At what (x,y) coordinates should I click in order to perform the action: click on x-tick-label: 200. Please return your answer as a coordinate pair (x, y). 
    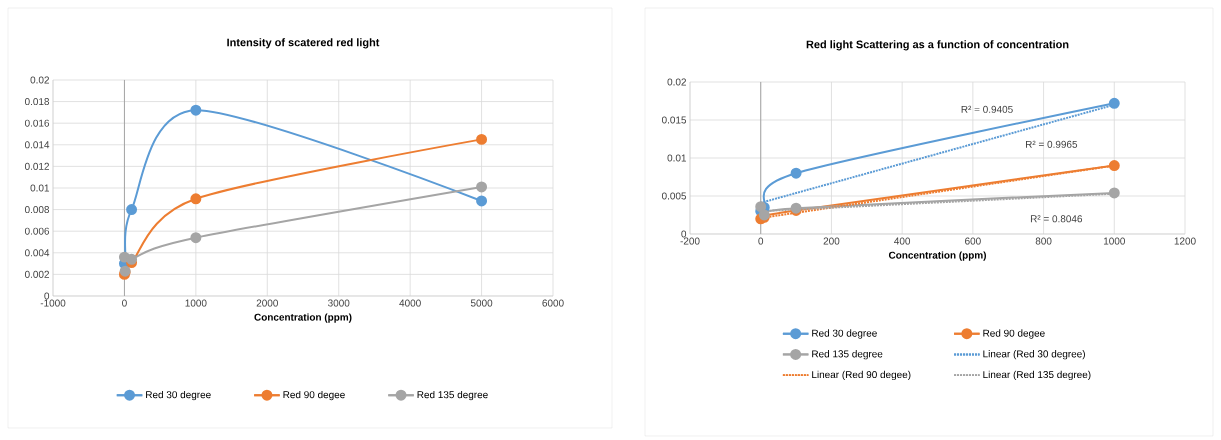
    Looking at the image, I should click on (831, 241).